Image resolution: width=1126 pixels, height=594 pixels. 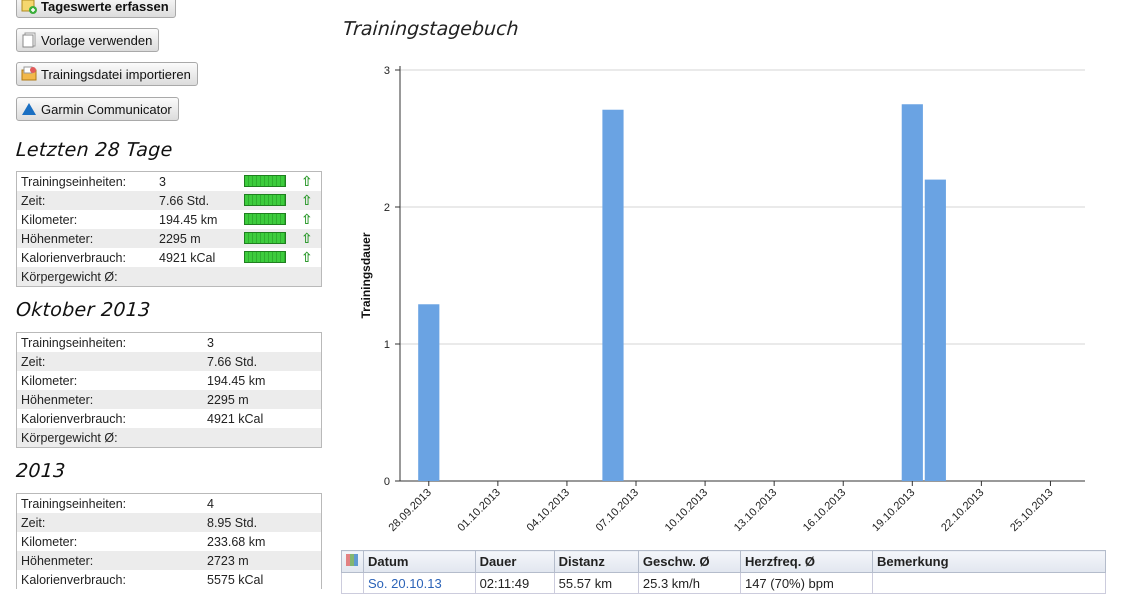 What do you see at coordinates (169, 380) in the screenshot?
I see `stat-row: Kilometer: 194.45 km` at bounding box center [169, 380].